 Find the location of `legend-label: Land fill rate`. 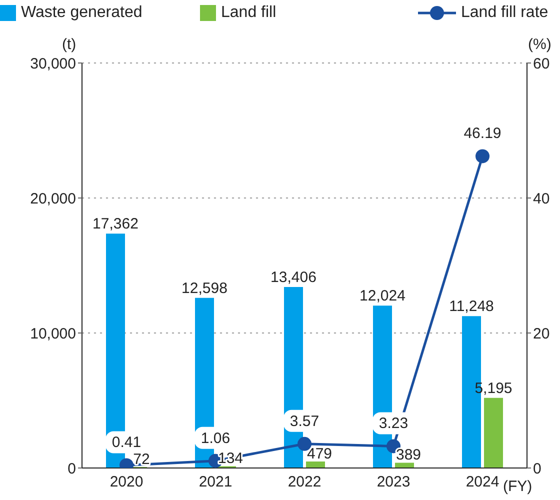

legend-label: Land fill rate is located at coordinates (504, 13).